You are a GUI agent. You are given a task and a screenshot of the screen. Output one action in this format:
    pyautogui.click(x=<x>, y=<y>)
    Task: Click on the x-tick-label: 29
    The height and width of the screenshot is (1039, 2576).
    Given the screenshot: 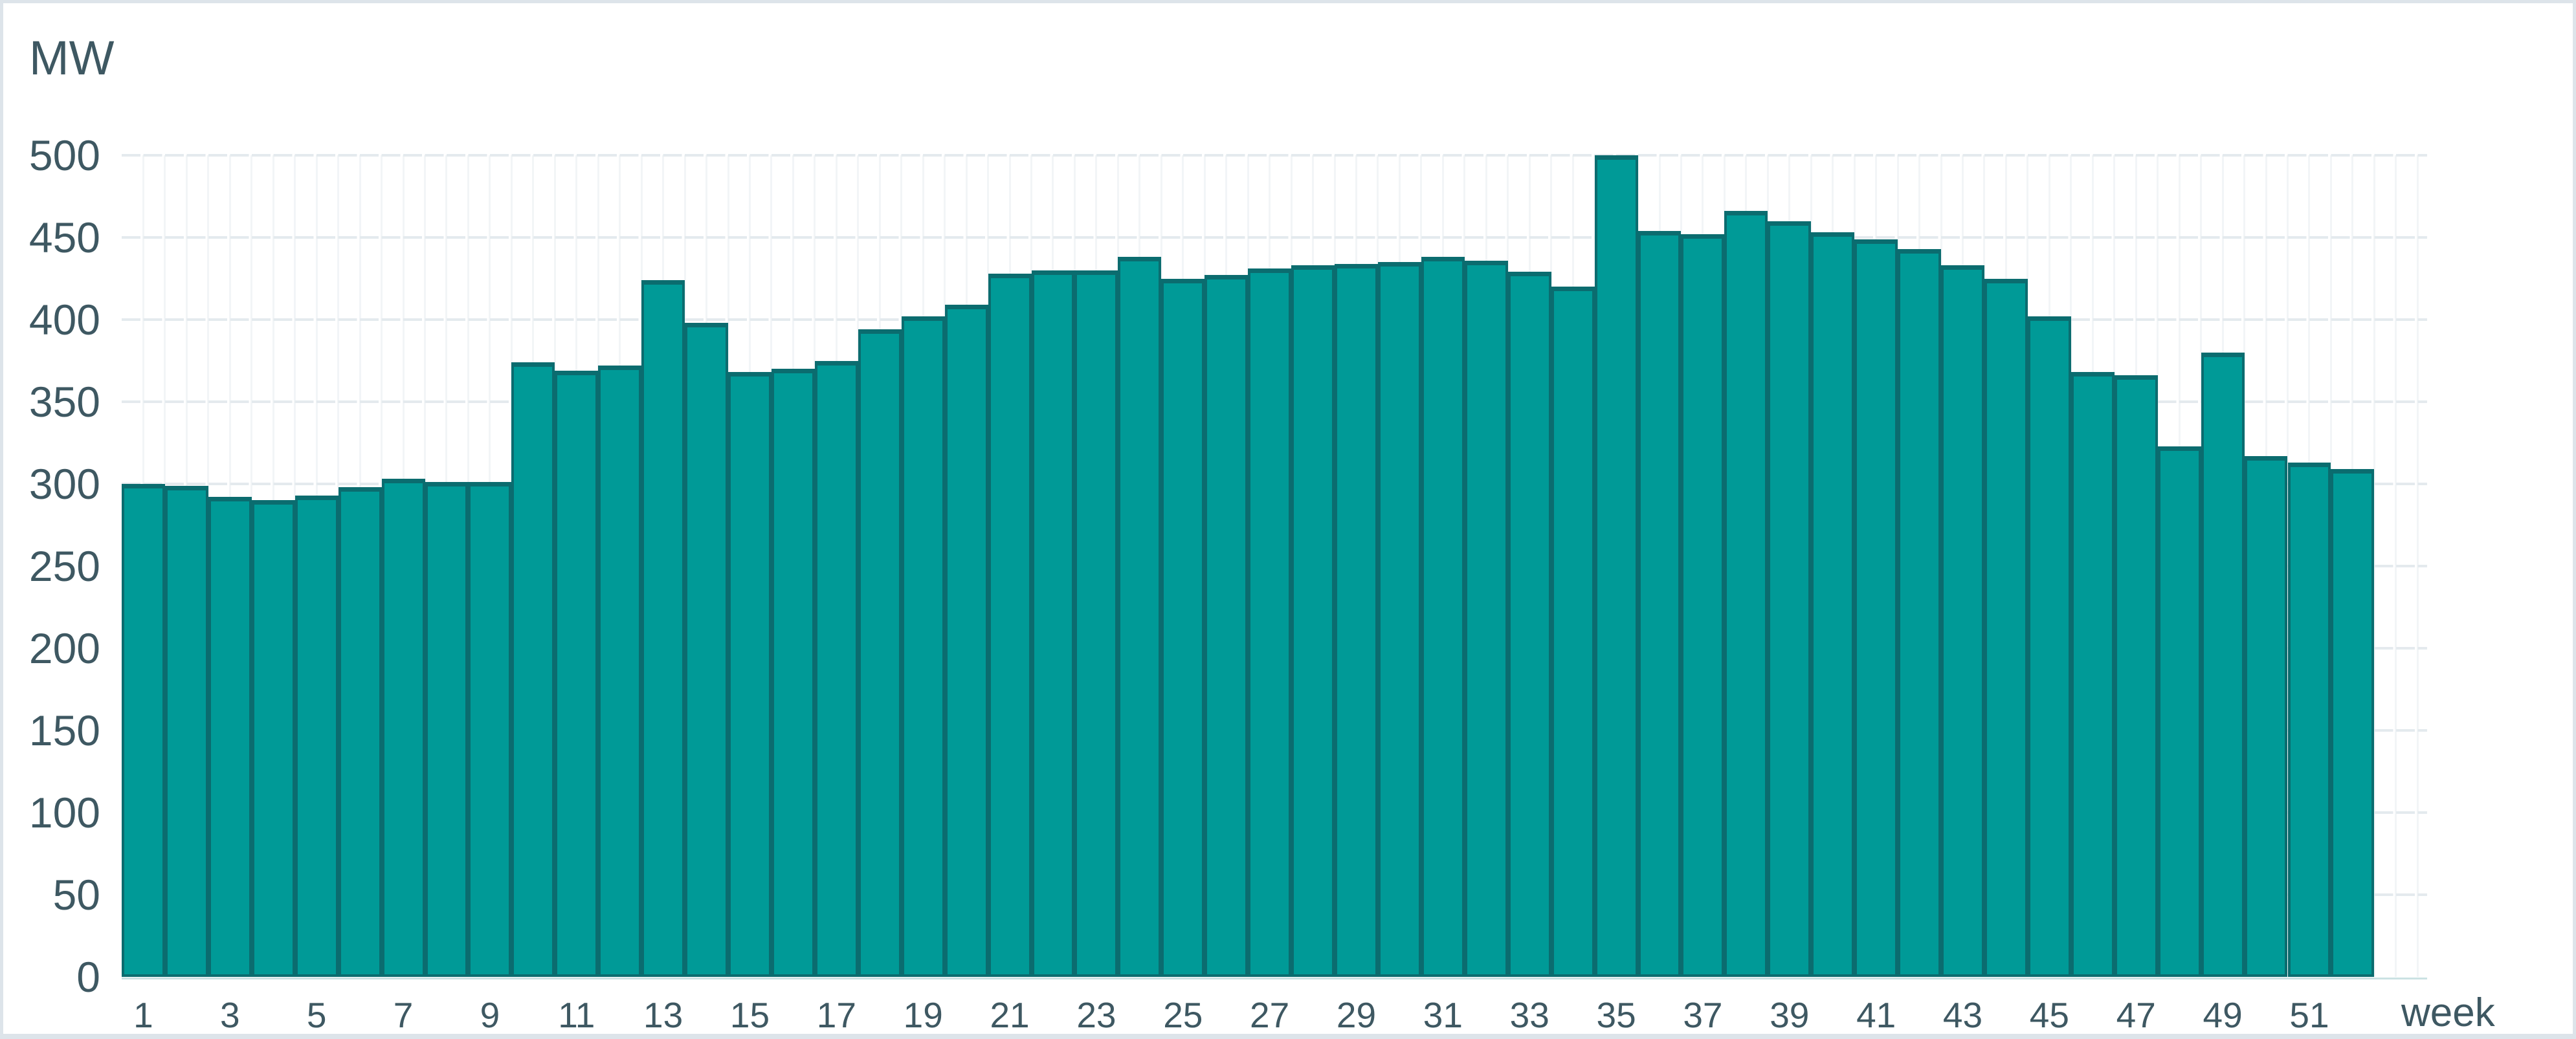 What is the action you would take?
    pyautogui.click(x=1356, y=1015)
    